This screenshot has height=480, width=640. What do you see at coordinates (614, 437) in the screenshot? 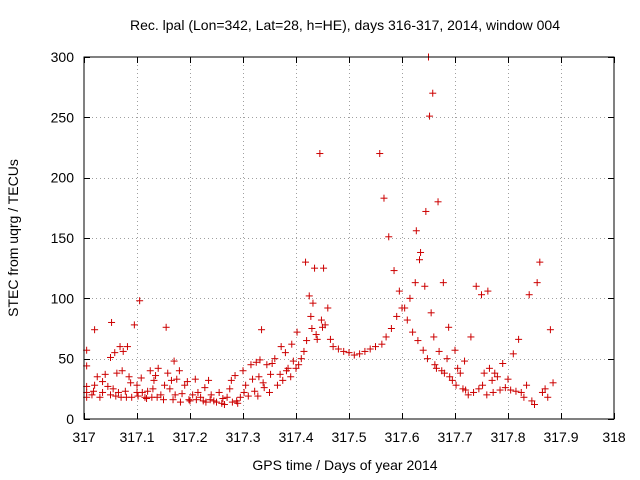
I see `x-tick-label: 318` at bounding box center [614, 437].